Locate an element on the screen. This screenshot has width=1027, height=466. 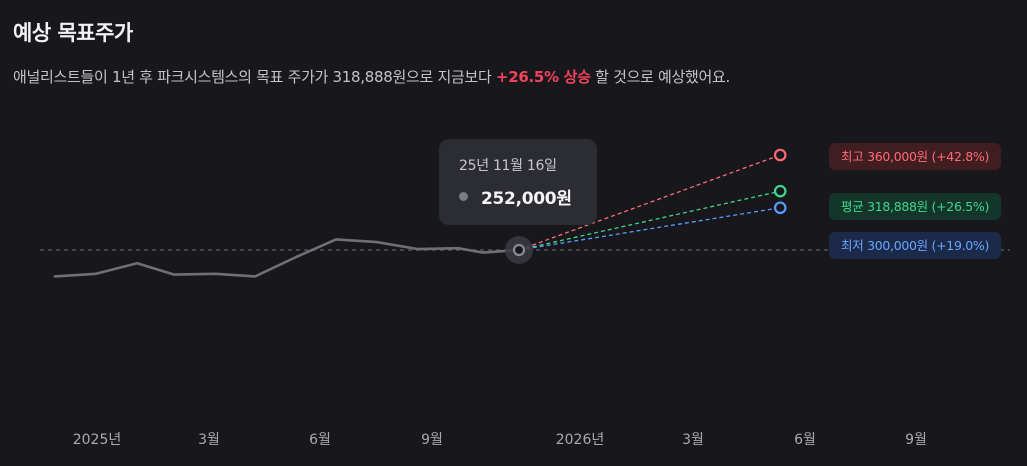
page-title: 예상 목표주가 is located at coordinates (73, 33).